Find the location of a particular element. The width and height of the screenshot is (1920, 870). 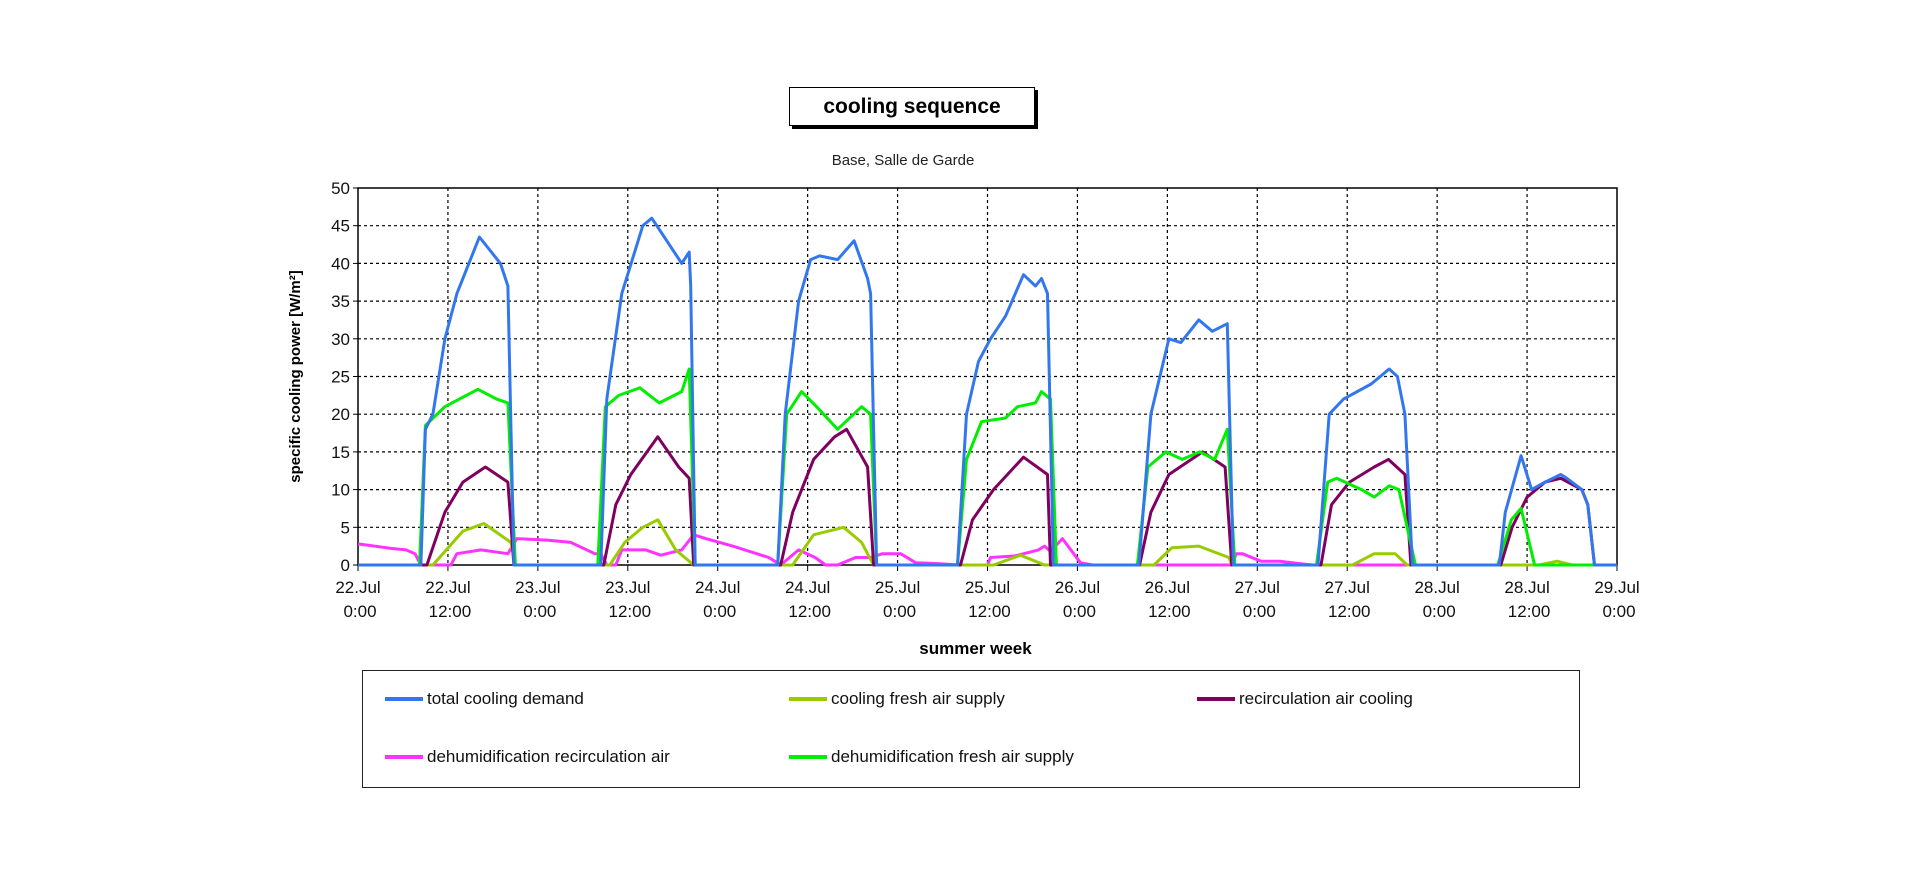

legend-item-dehumidification-fresh-air-supply: dehumidification fresh air supply is located at coordinates (931, 757).